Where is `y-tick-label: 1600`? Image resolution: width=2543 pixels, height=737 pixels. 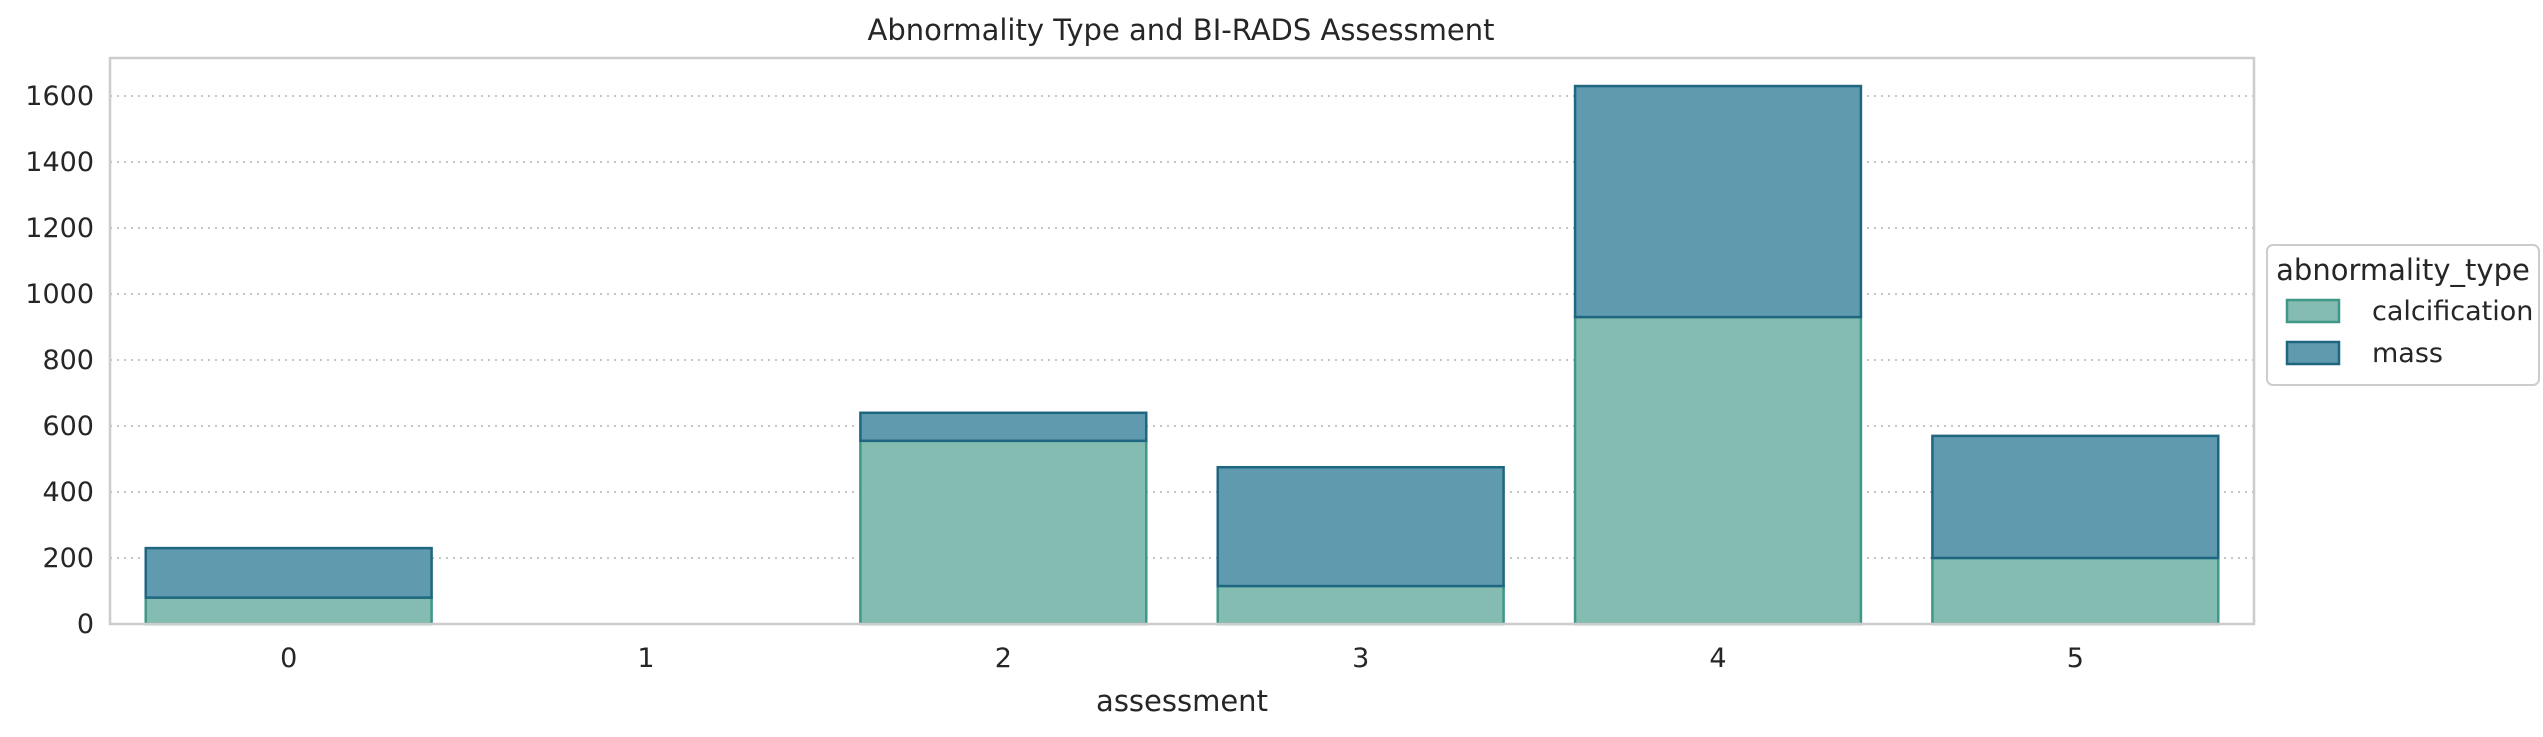 y-tick-label: 1600 is located at coordinates (59, 96).